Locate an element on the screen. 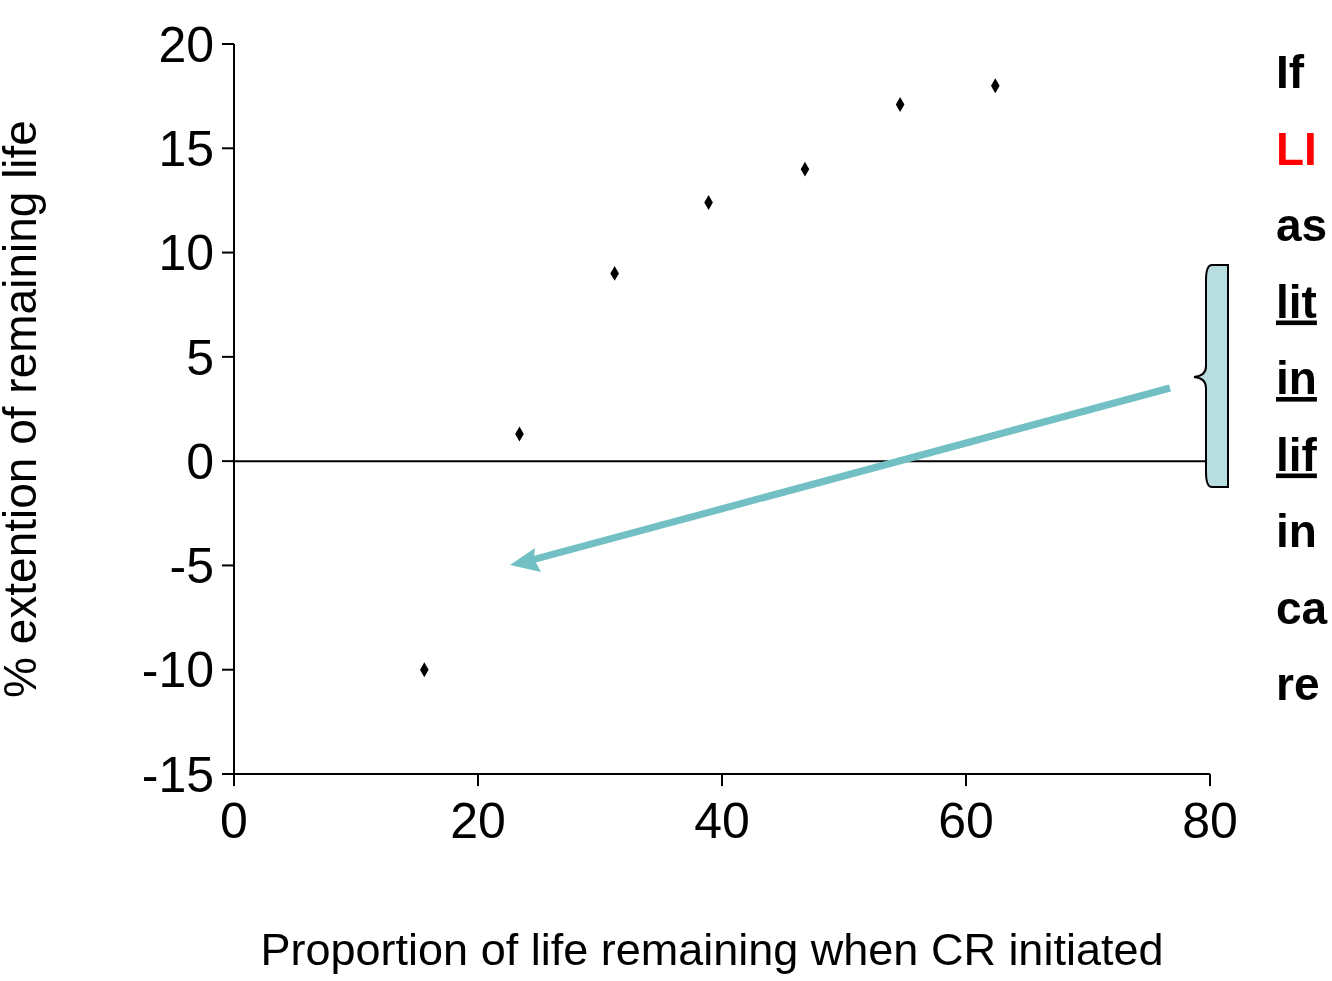 This screenshot has width=1332, height=981. text: lif is located at coordinates (1297, 454).